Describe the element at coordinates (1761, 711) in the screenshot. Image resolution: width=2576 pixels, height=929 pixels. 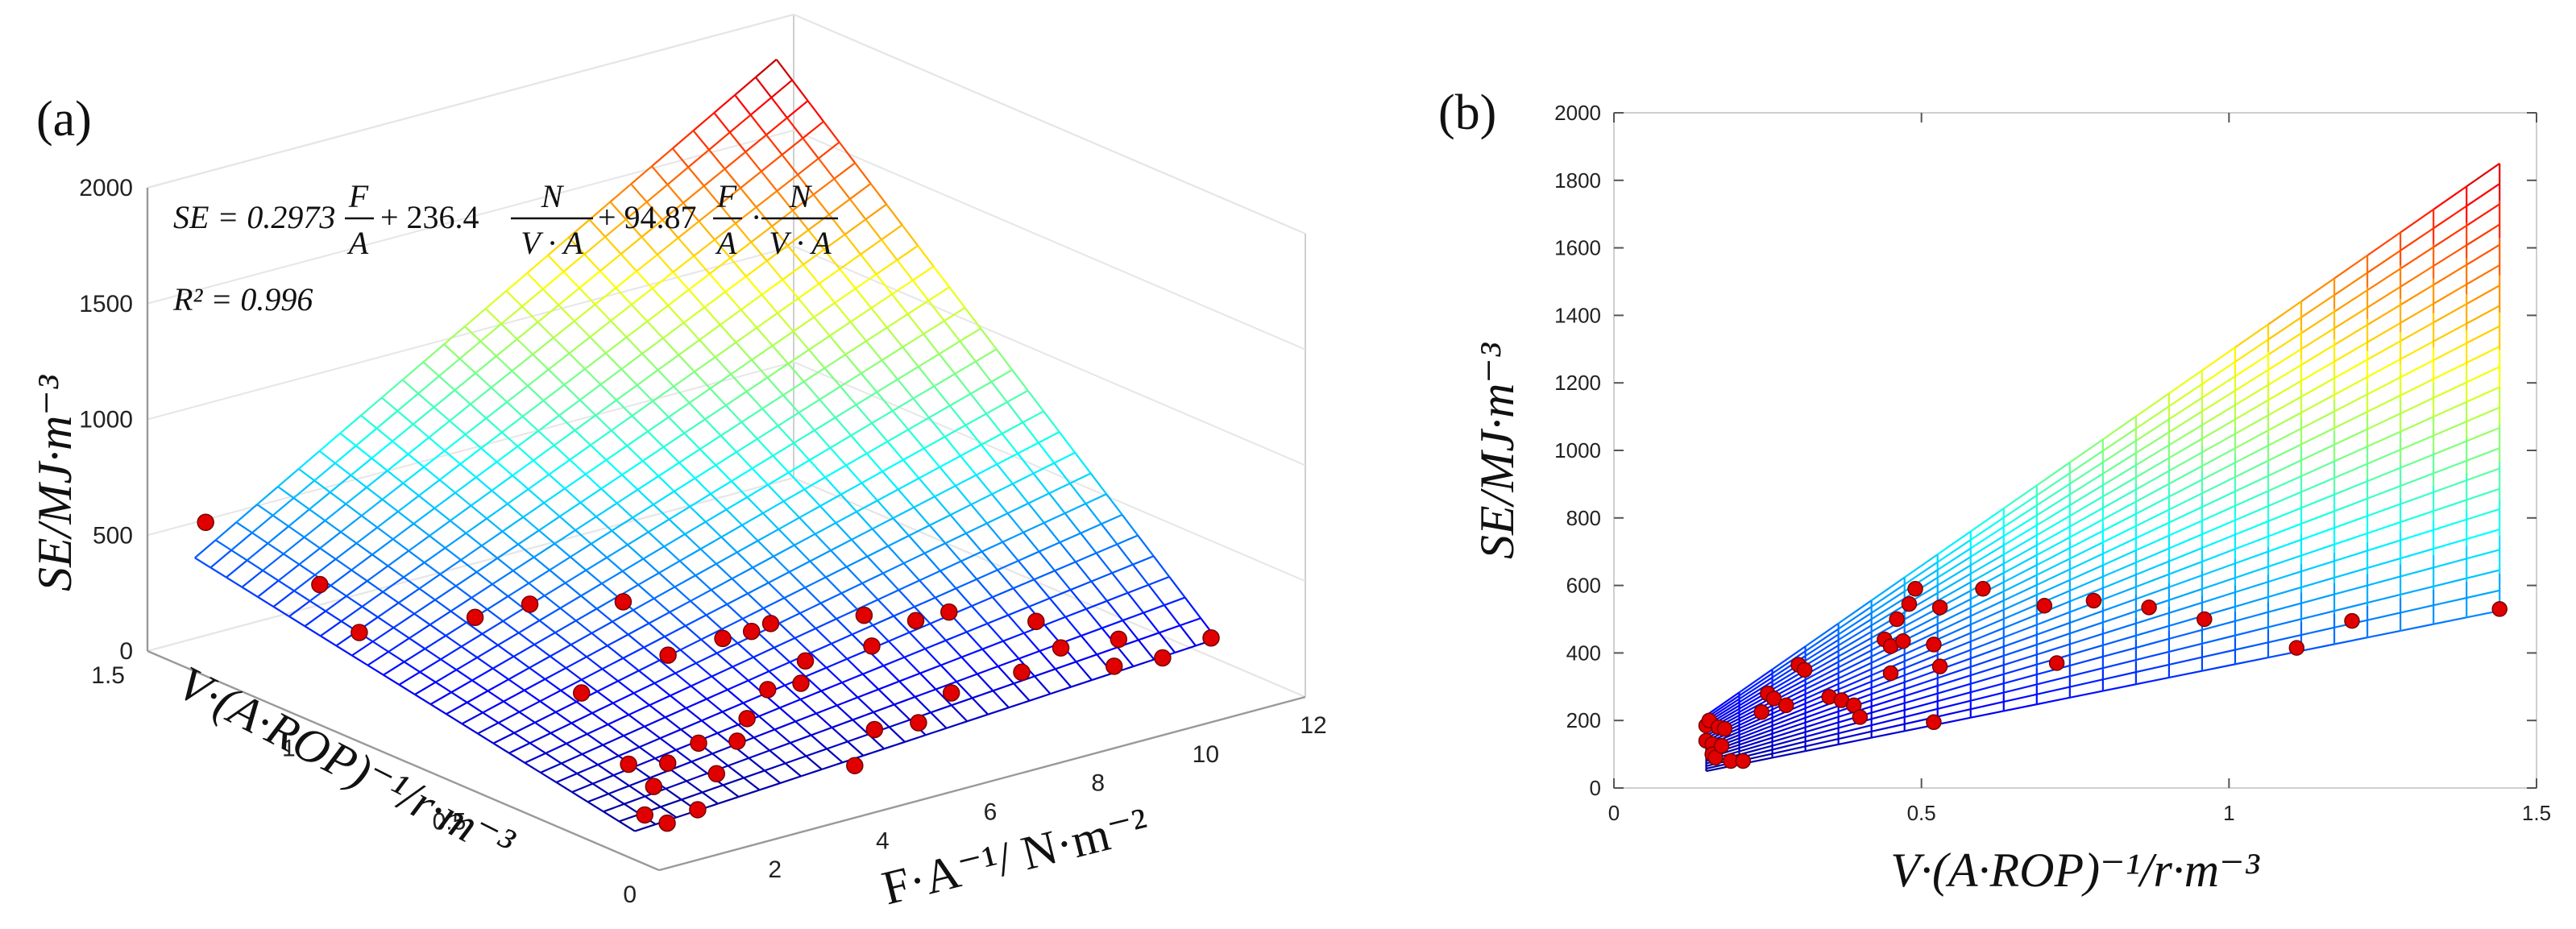
I see `b-data-point` at that location.